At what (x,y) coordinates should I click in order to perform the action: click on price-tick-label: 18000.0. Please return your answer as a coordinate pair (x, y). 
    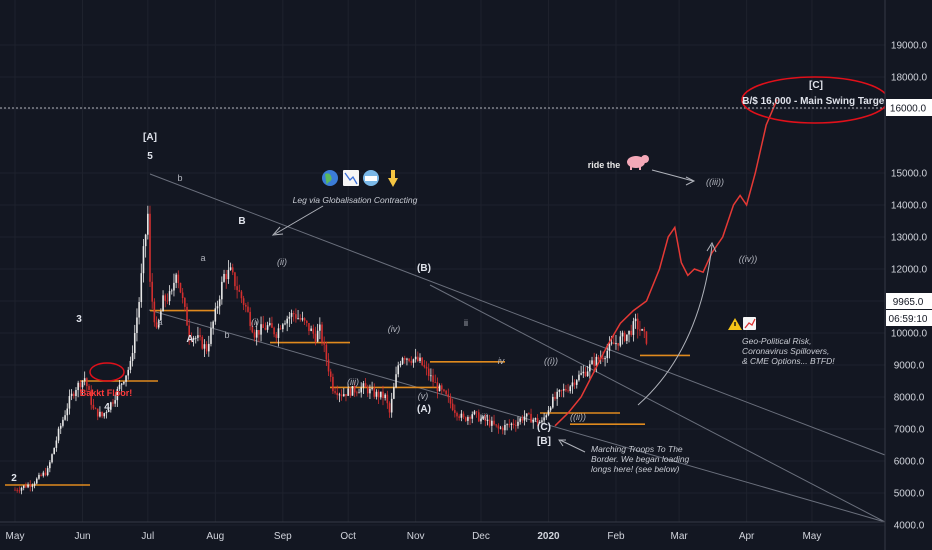
    Looking at the image, I should click on (909, 78).